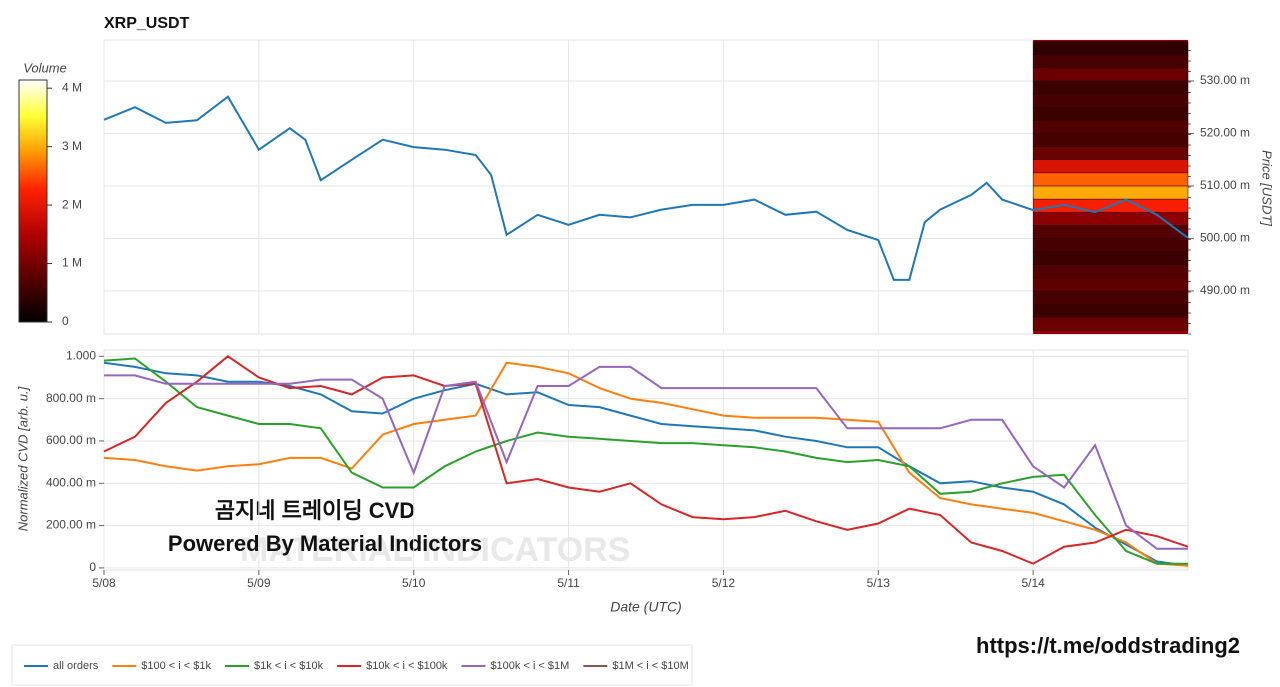  I want to click on colorbar-title: Volume, so click(45, 67).